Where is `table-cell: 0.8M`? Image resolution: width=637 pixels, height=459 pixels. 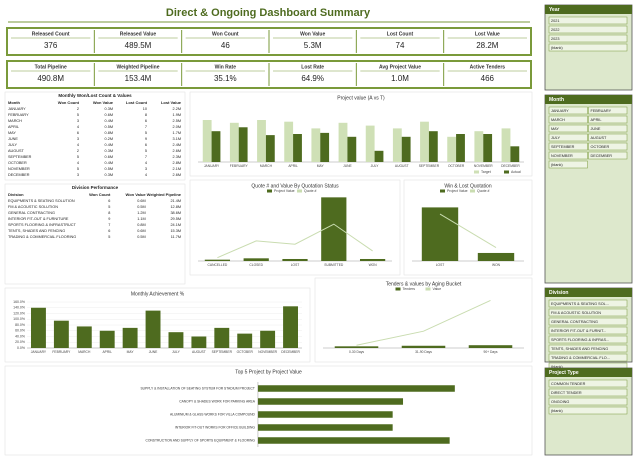 table-cell: 0.8M is located at coordinates (109, 133).